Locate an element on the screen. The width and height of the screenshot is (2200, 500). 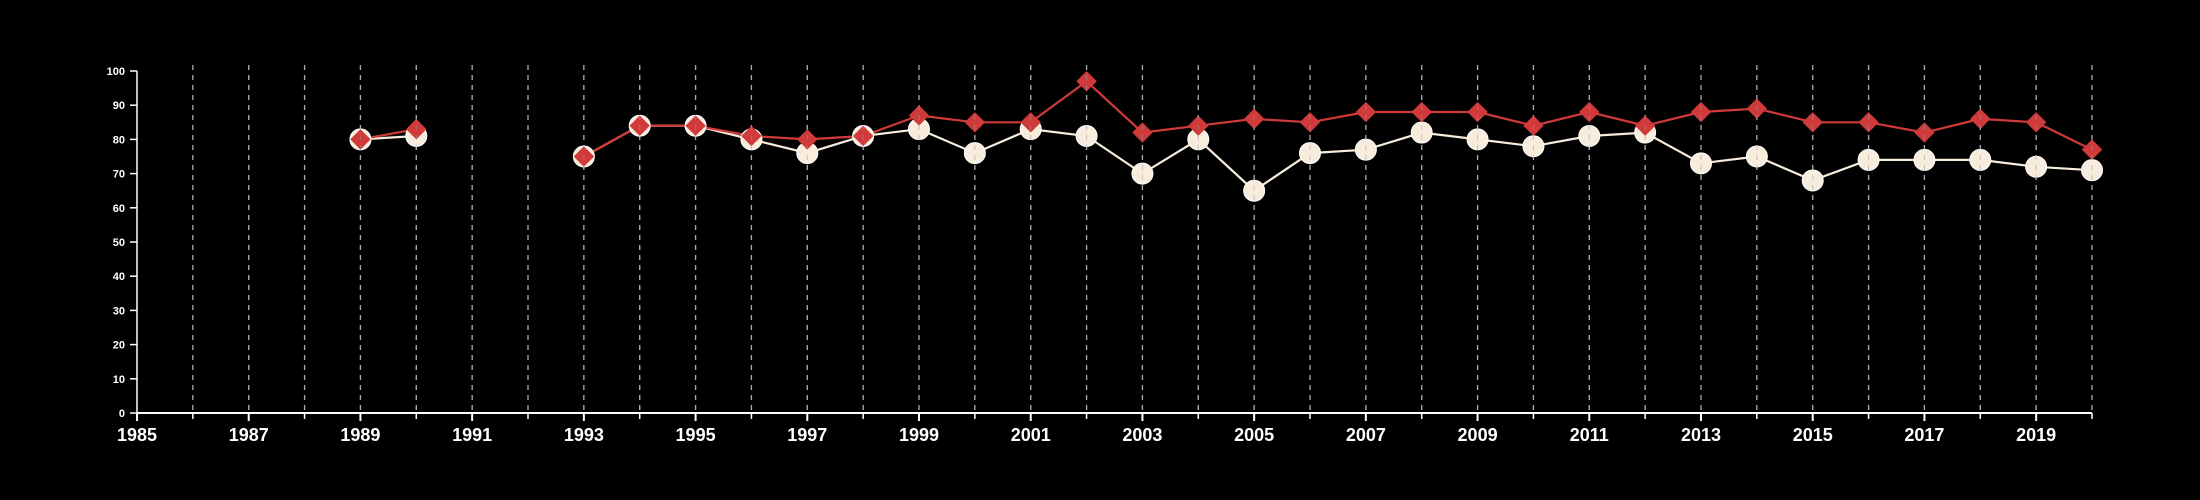
x-tick-label-2005: 2005 is located at coordinates (1254, 435).